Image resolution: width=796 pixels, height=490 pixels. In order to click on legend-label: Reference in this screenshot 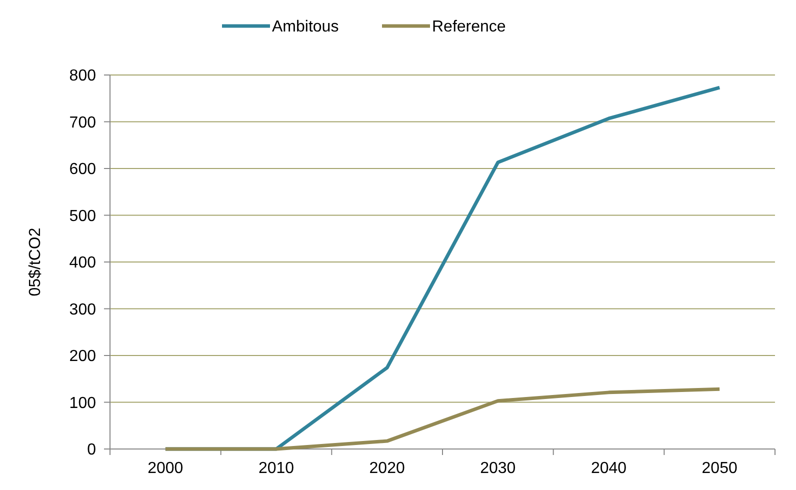, I will do `click(469, 27)`.